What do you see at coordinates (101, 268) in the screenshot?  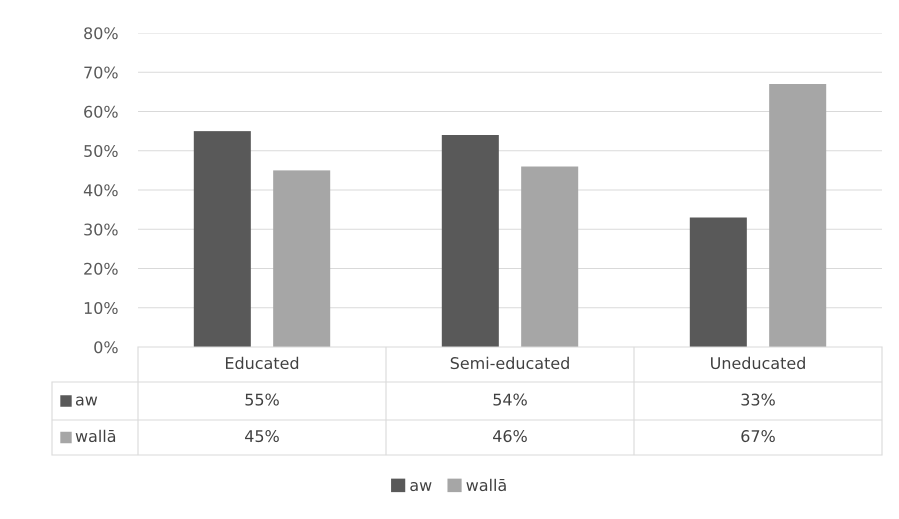 I see `y-tick-label: 20%` at bounding box center [101, 268].